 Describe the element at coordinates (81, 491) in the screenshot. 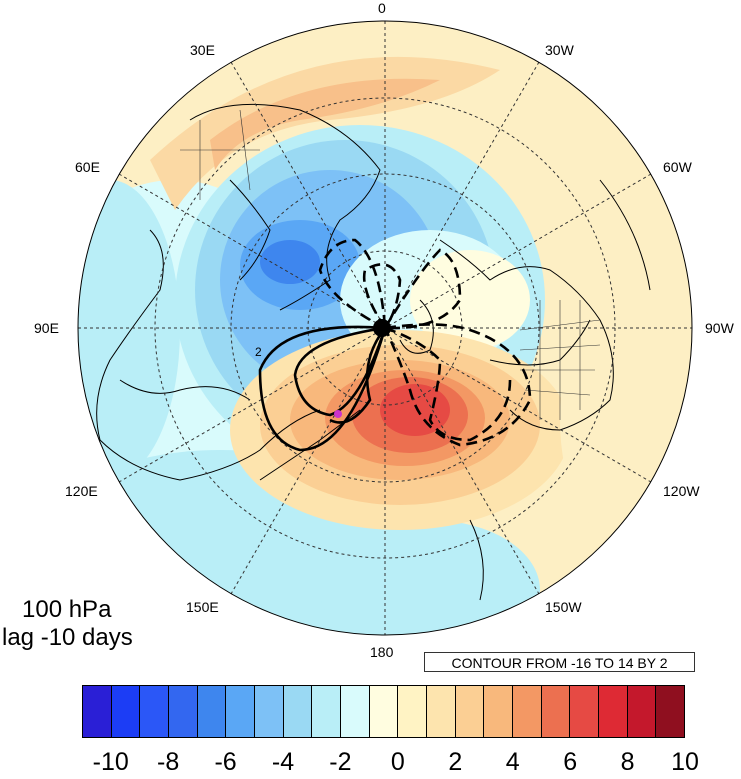

I see `lon-label-120e: 120E` at that location.